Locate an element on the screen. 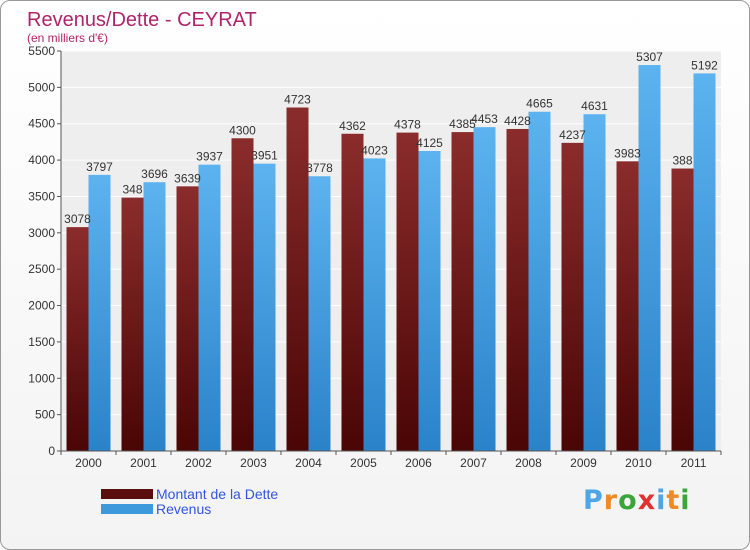 This screenshot has width=750, height=550. chart-title: Revenus/Dette - CEYRAT is located at coordinates (142, 20).